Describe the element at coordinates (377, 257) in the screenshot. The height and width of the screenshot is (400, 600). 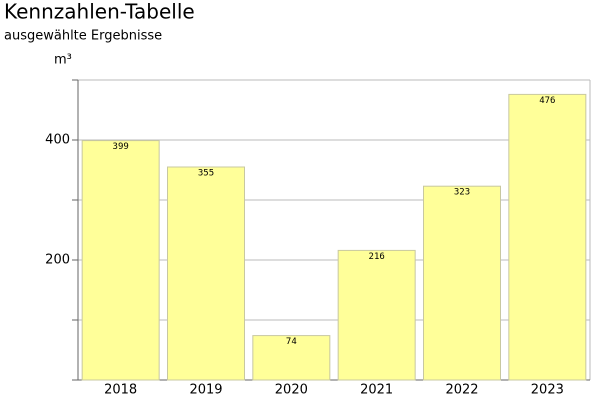
I see `value-label: 216` at that location.